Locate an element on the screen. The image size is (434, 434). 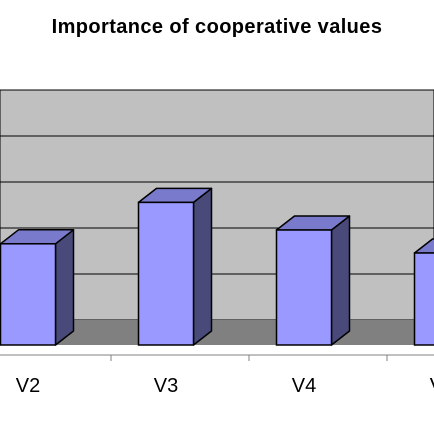
bar-v4 is located at coordinates (313, 280).